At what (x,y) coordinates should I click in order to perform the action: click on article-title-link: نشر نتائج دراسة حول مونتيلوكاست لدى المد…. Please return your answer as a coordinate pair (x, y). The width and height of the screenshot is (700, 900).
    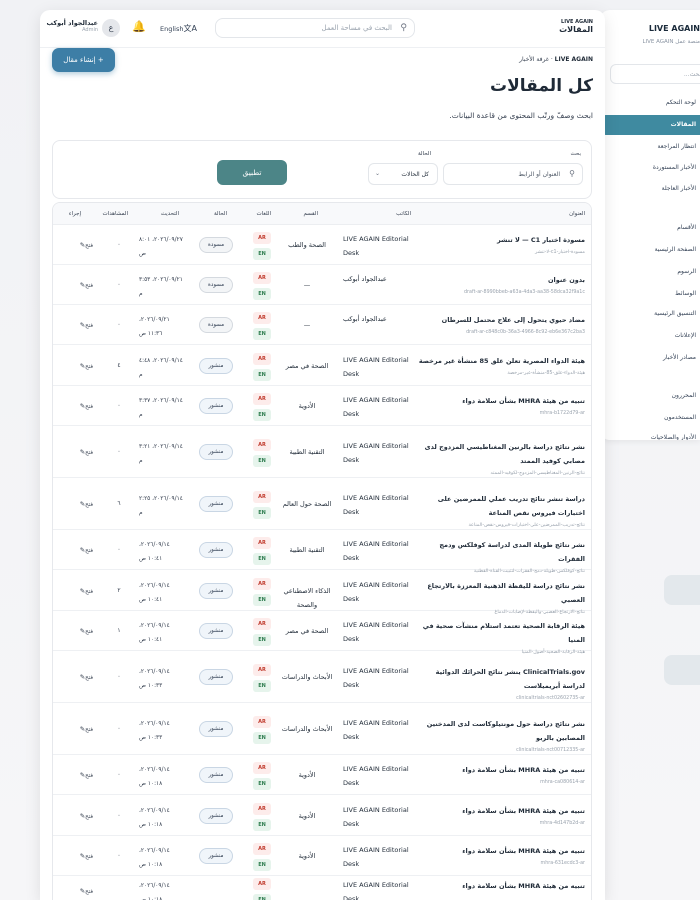
    Looking at the image, I should click on (505, 731).